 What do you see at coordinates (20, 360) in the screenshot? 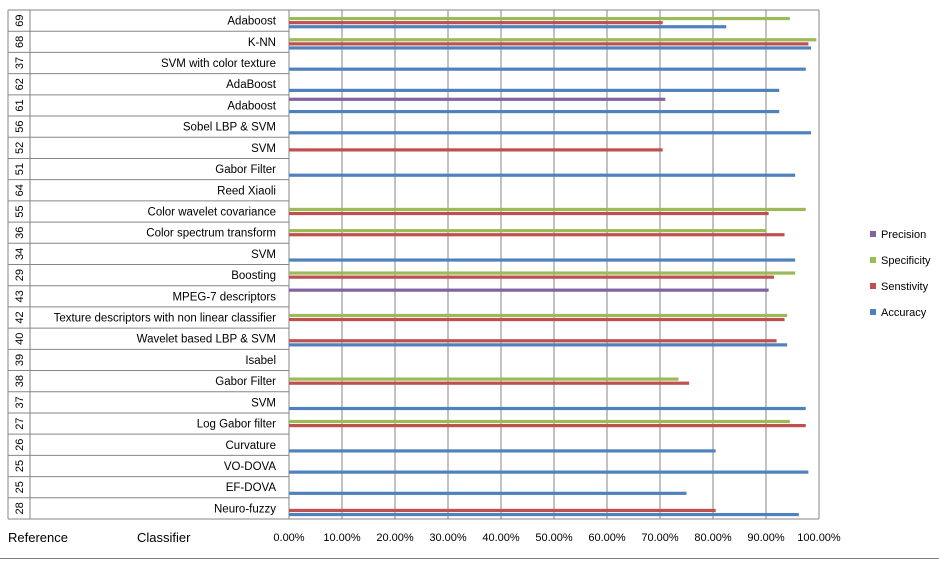
I see `reference-label: 39` at bounding box center [20, 360].